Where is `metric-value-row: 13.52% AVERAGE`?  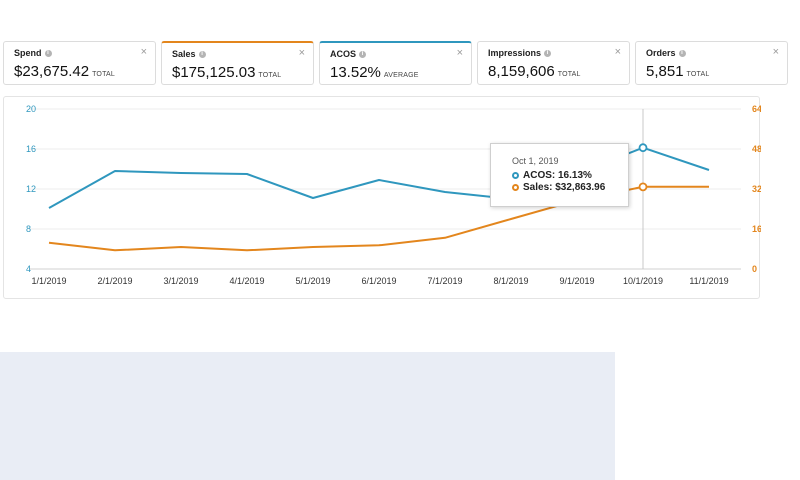
metric-value-row: 13.52% AVERAGE is located at coordinates (374, 73).